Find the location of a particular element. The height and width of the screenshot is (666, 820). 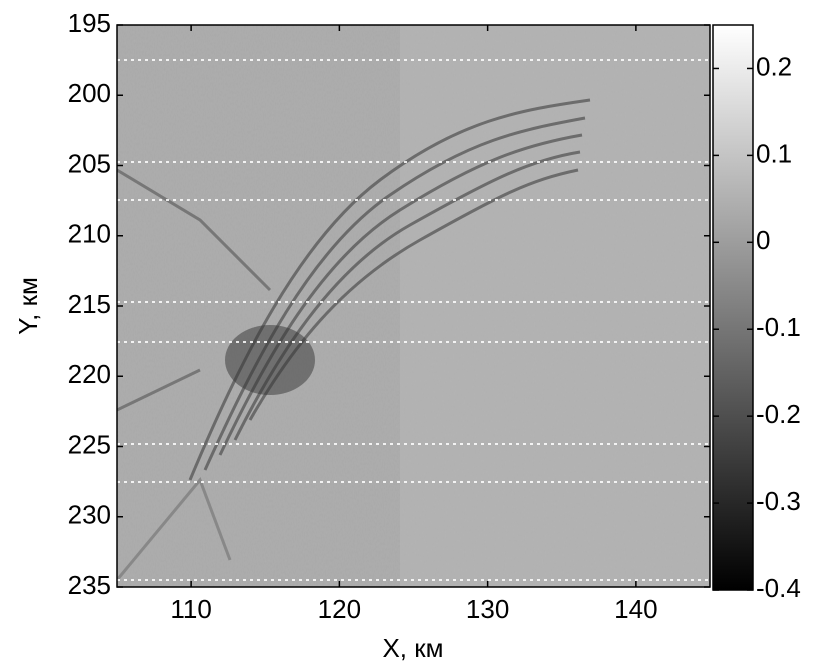

y-tick-label: 205 is located at coordinates (89, 163).